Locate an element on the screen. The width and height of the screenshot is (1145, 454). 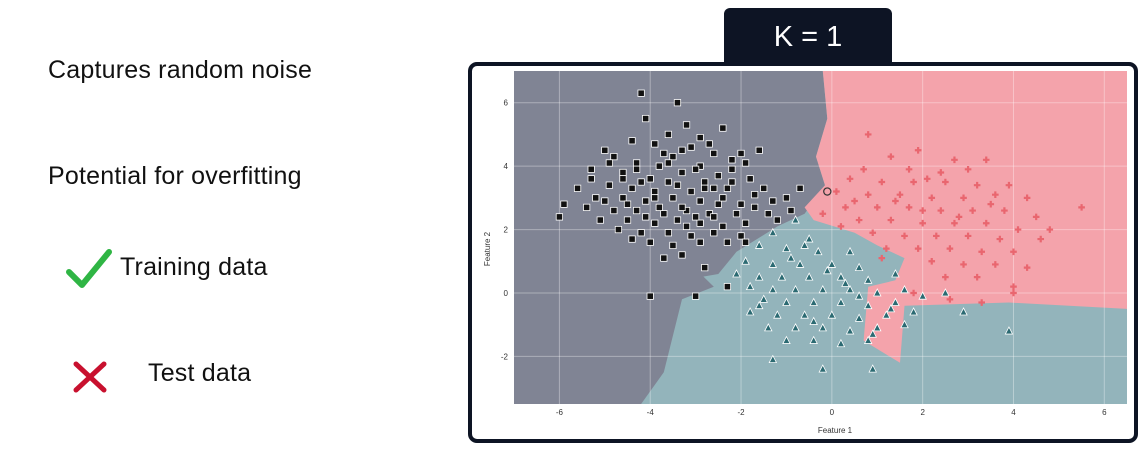
x-tick-label: 0 is located at coordinates (832, 412).